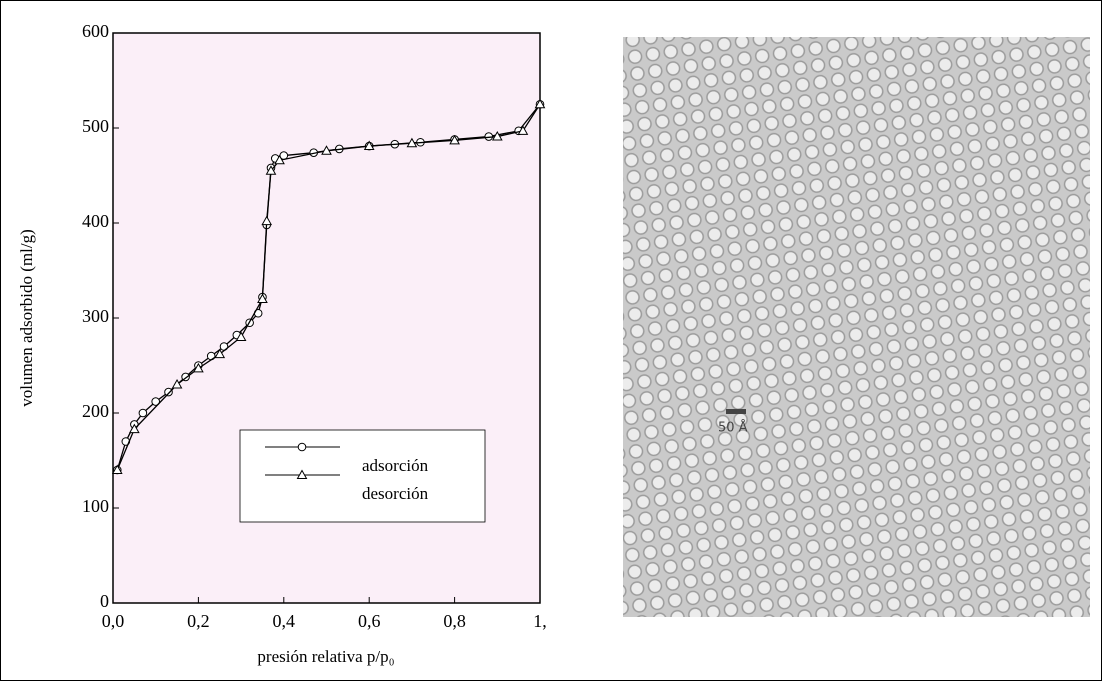 This screenshot has width=1102, height=681. What do you see at coordinates (95, 506) in the screenshot?
I see `y-tick-label: 100` at bounding box center [95, 506].